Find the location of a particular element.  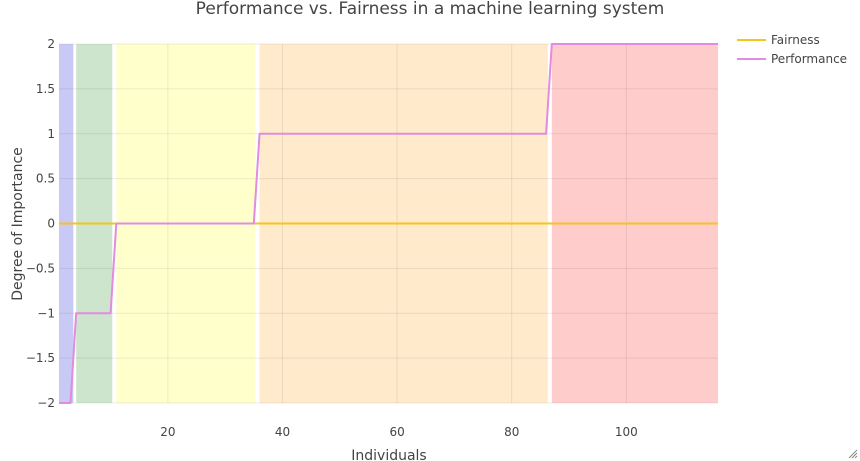

y-tick-label: −1 is located at coordinates (46, 313).